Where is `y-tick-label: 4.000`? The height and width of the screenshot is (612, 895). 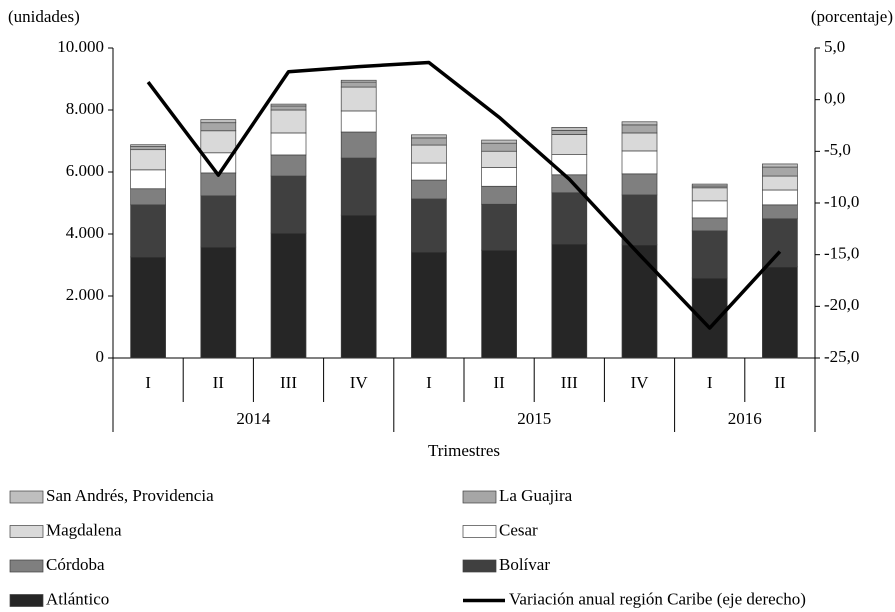 y-tick-label: 4.000 is located at coordinates (85, 232).